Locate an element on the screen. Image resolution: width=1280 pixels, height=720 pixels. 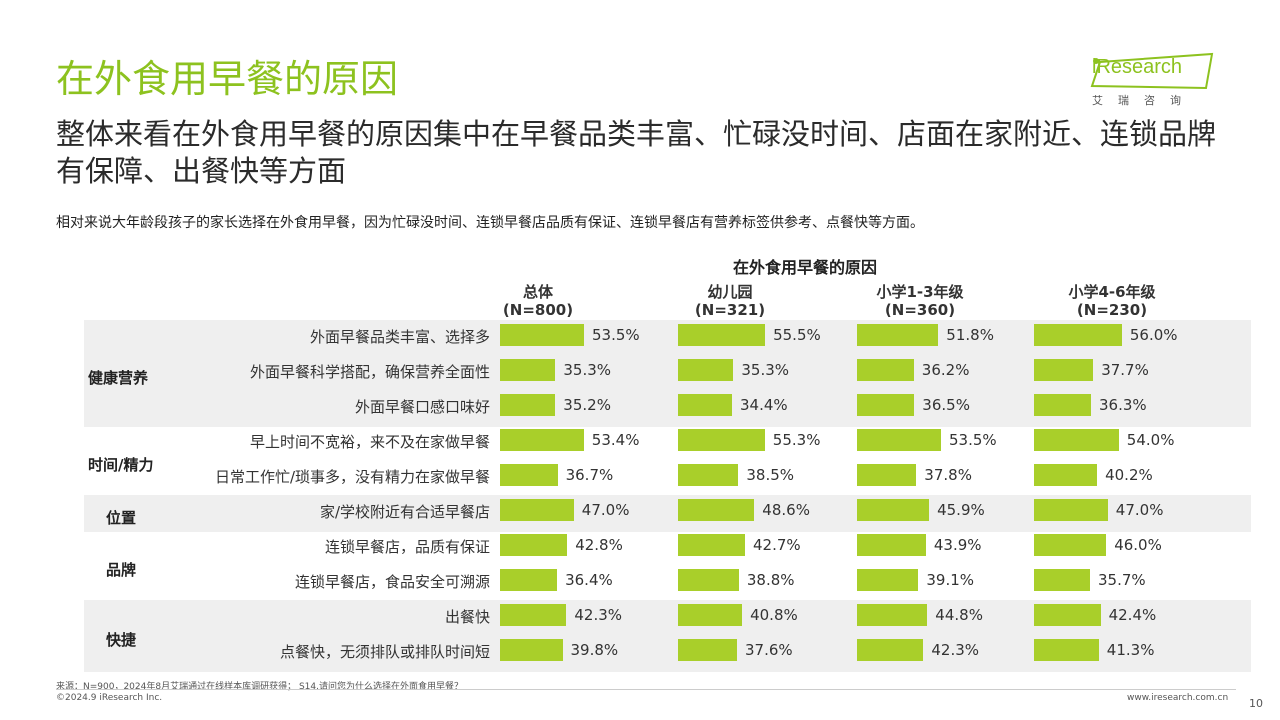
row-label: 早上时间不宽裕，来不及在家做早餐 is located at coordinates (369, 442).